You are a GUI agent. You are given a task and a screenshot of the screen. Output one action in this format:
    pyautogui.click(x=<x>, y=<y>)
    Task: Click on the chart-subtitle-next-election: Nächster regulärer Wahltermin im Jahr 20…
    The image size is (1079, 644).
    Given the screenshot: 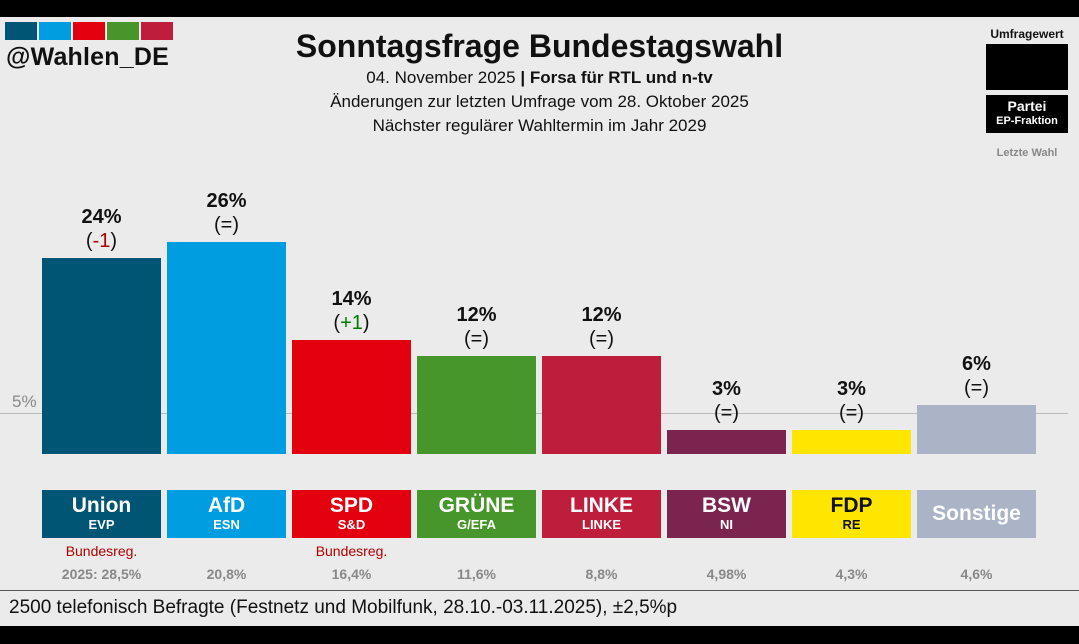 What is the action you would take?
    pyautogui.click(x=539, y=125)
    